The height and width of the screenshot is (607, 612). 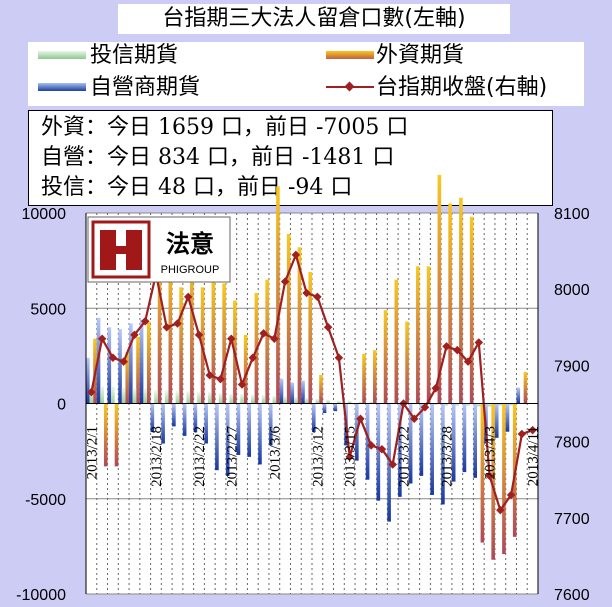 I want to click on legend-swatch-dealer, so click(x=62, y=87).